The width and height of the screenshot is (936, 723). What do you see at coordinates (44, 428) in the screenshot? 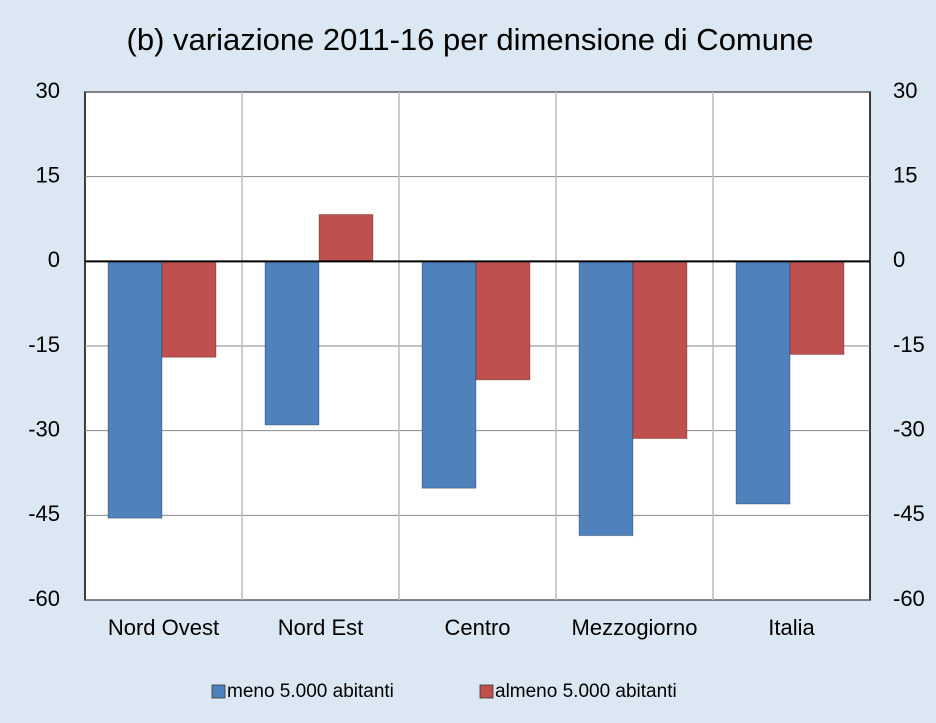
I see `y-tick-label: -30` at bounding box center [44, 428].